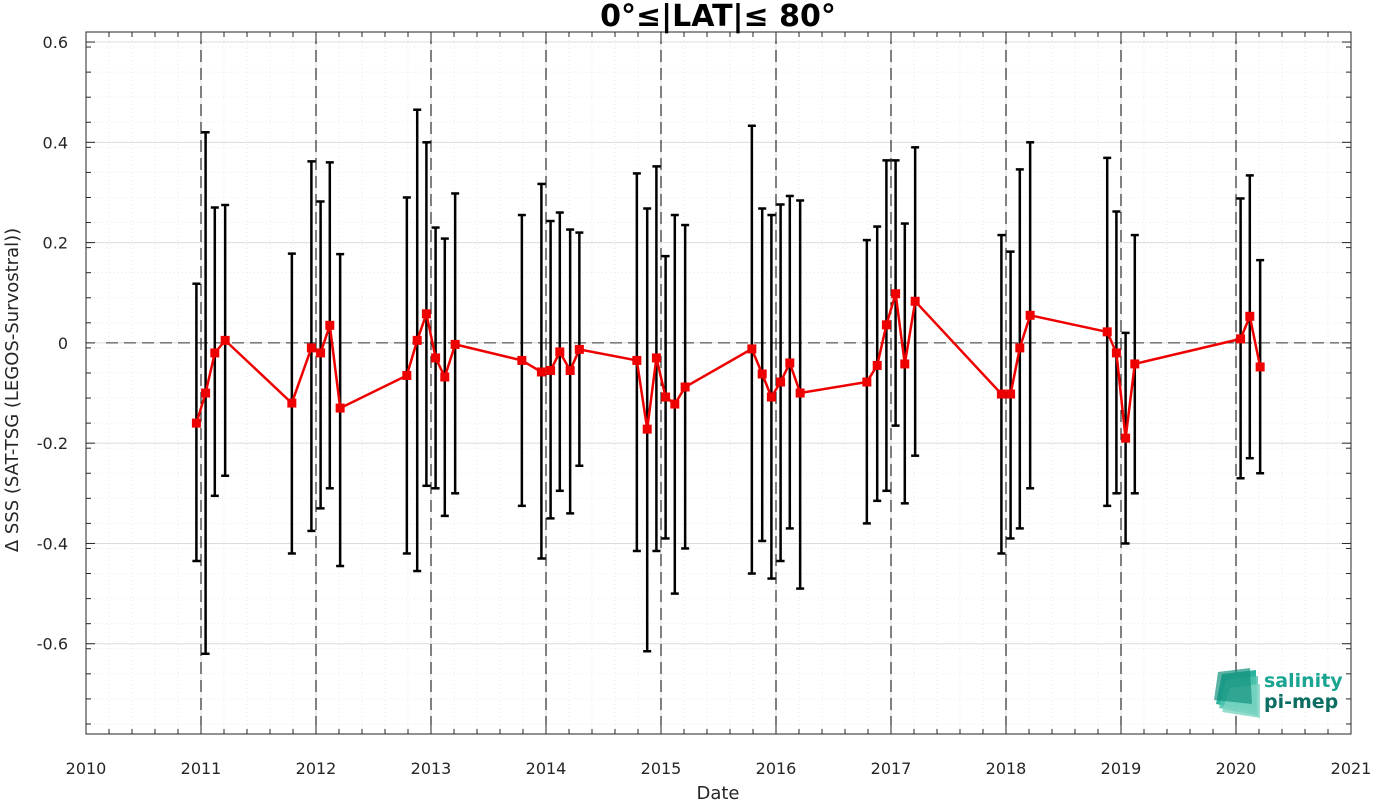  I want to click on x-axis-label: Date, so click(717, 792).